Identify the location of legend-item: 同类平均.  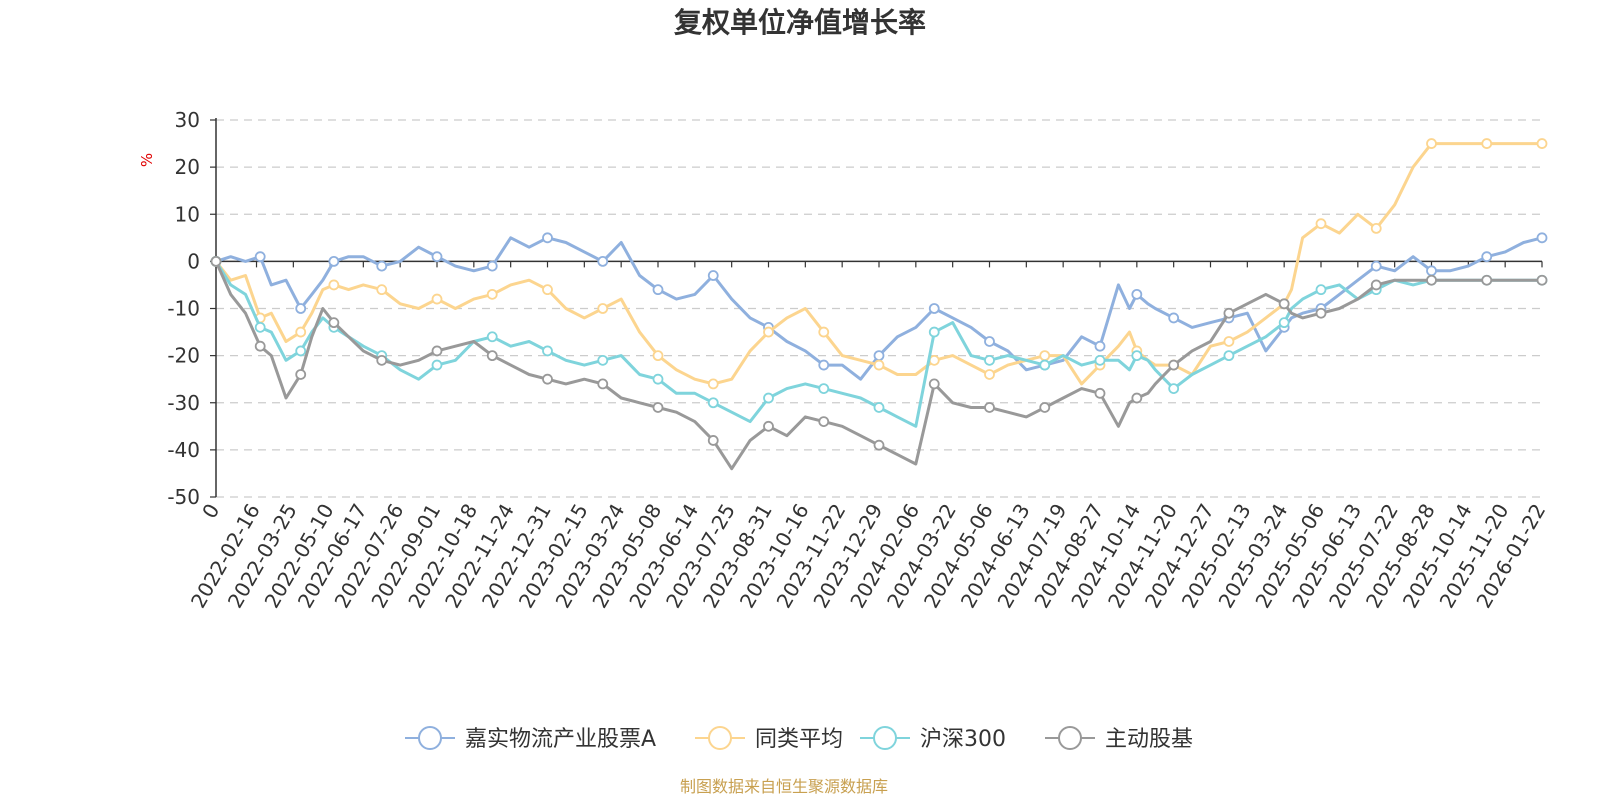
(769, 739).